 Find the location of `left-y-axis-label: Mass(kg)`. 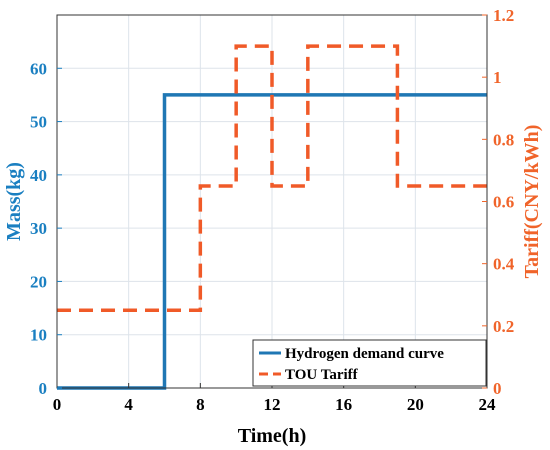

left-y-axis-label: Mass(kg) is located at coordinates (14, 201).